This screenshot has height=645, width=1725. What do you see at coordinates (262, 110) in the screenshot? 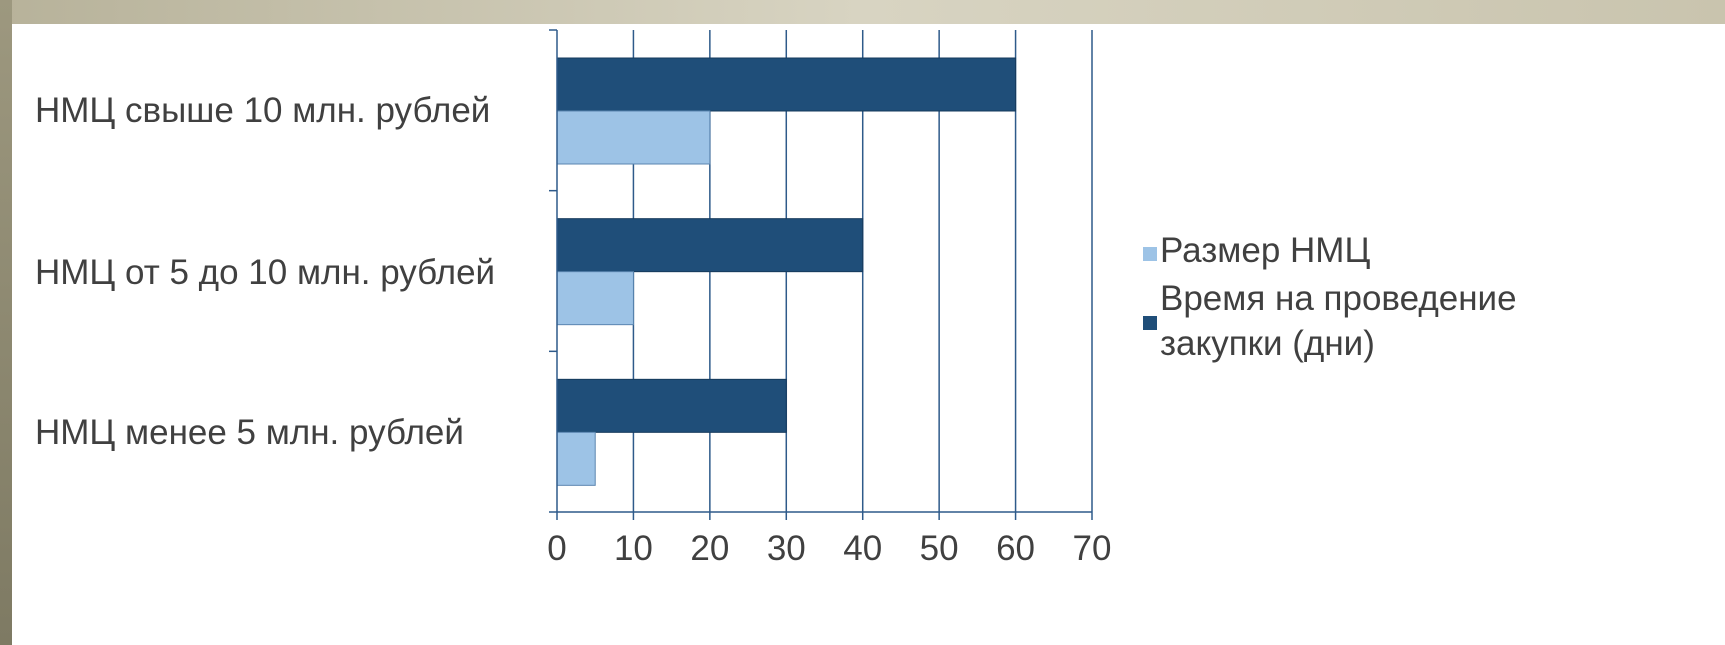
I see `category-label: НМЦ свыше 10 млн. рублей` at bounding box center [262, 110].